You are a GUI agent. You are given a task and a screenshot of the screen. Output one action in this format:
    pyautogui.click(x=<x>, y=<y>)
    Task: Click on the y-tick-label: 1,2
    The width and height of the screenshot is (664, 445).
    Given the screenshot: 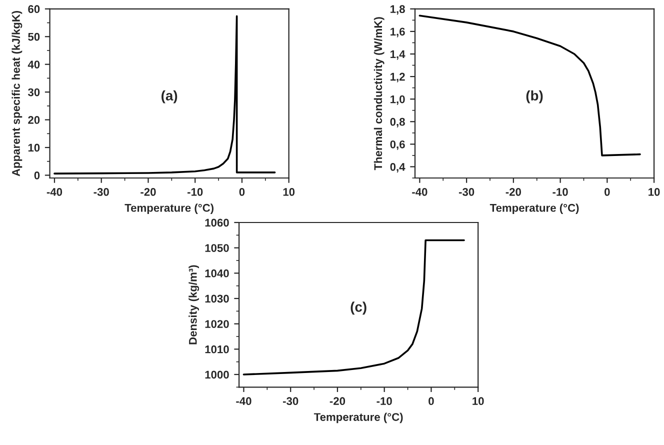 What is the action you would take?
    pyautogui.click(x=397, y=77)
    